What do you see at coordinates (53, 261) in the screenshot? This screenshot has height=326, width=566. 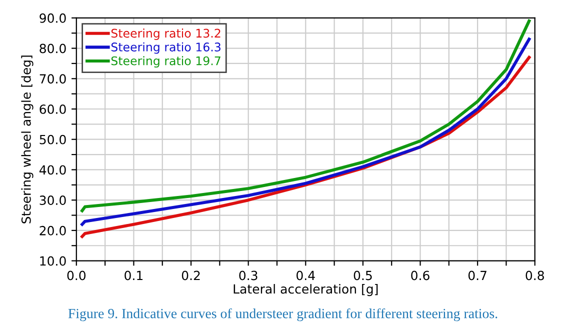 I see `y-tick-label: 10.0` at bounding box center [53, 261].